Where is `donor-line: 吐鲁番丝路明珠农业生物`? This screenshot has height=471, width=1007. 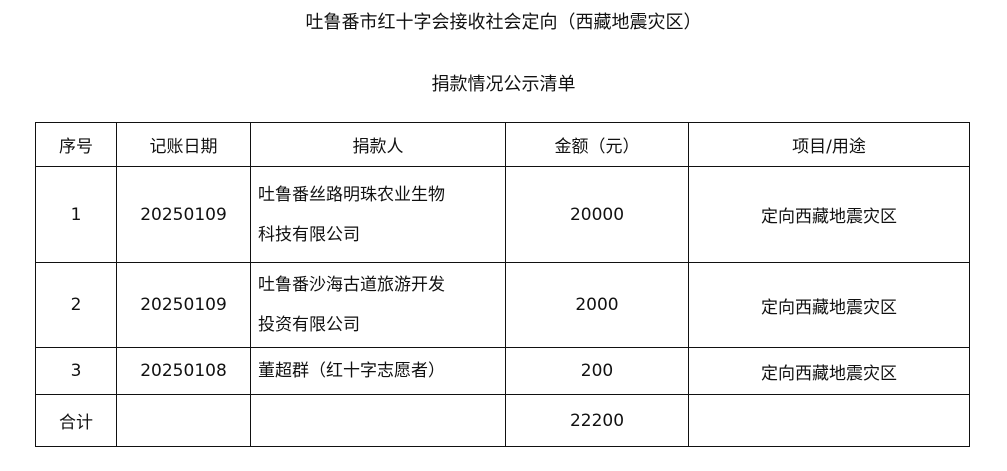
donor-line: 吐鲁番丝路明珠农业生物 is located at coordinates (351, 194).